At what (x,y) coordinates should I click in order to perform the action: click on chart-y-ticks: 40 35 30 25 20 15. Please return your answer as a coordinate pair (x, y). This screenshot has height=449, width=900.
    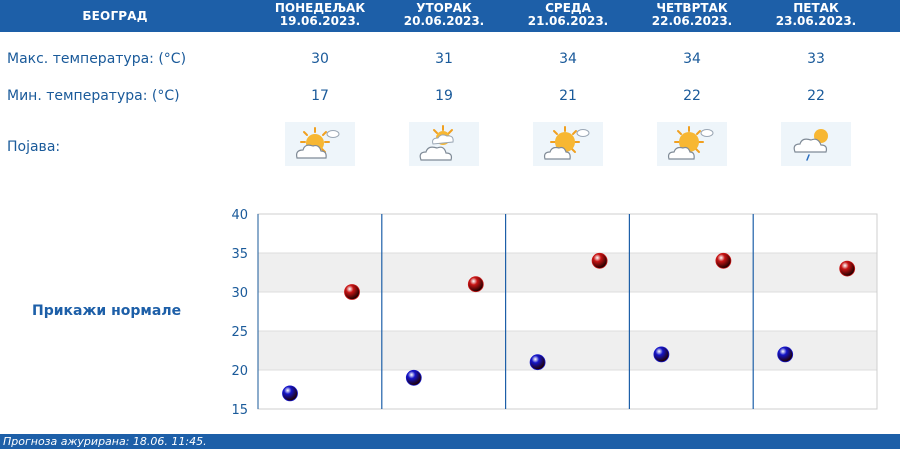
    Looking at the image, I should click on (239, 311).